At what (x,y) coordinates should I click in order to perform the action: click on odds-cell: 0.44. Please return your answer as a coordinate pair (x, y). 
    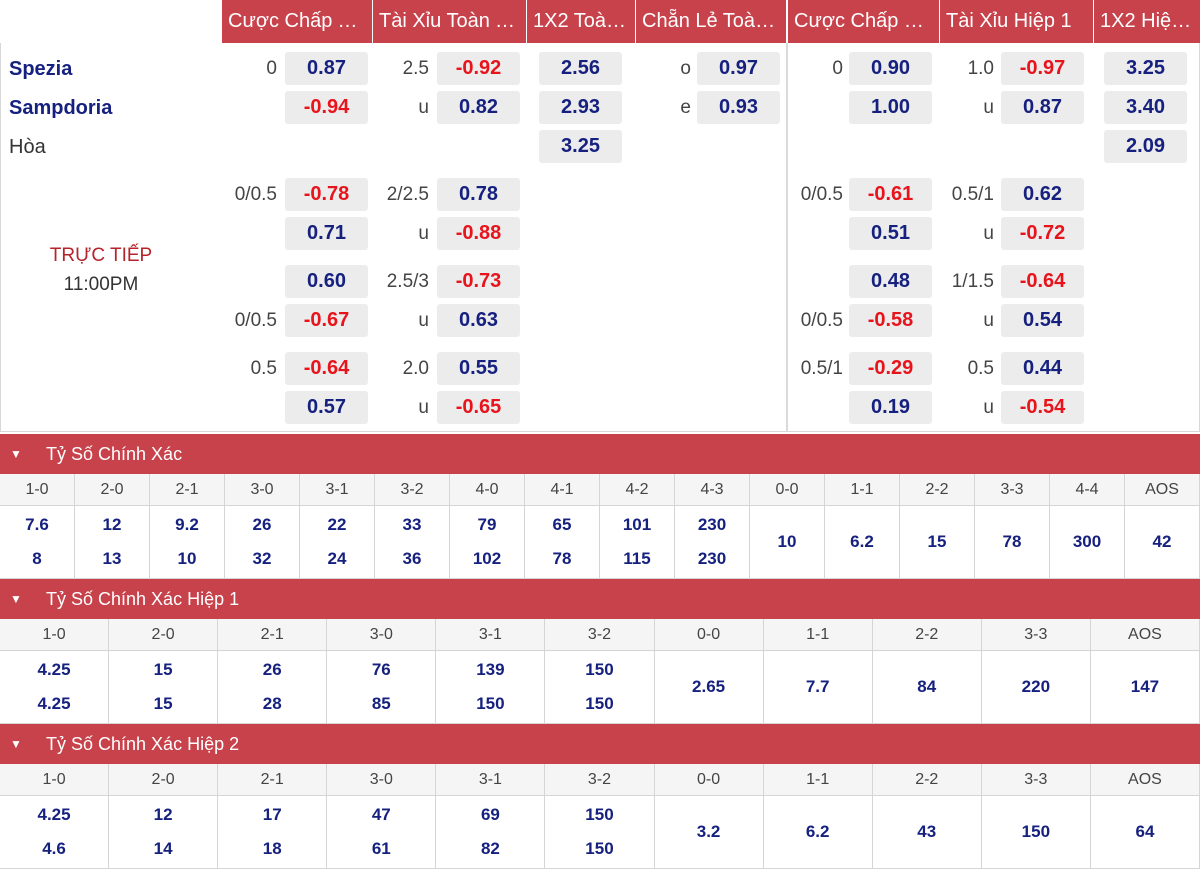
    Looking at the image, I should click on (1042, 368).